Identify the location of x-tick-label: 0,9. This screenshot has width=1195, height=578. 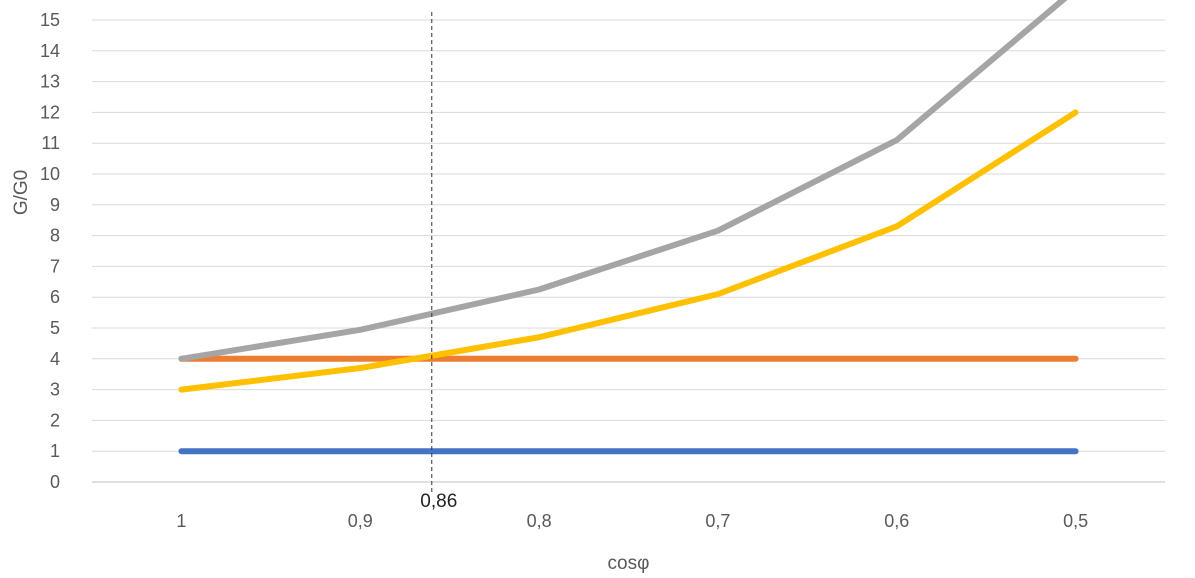
(360, 521).